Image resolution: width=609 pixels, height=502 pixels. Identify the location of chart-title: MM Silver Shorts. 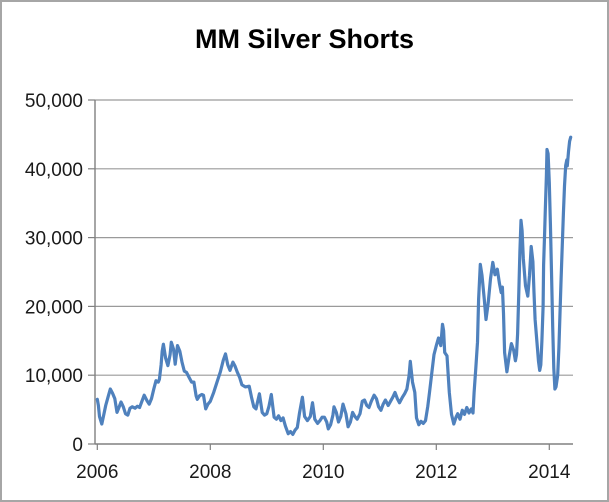
(304, 39).